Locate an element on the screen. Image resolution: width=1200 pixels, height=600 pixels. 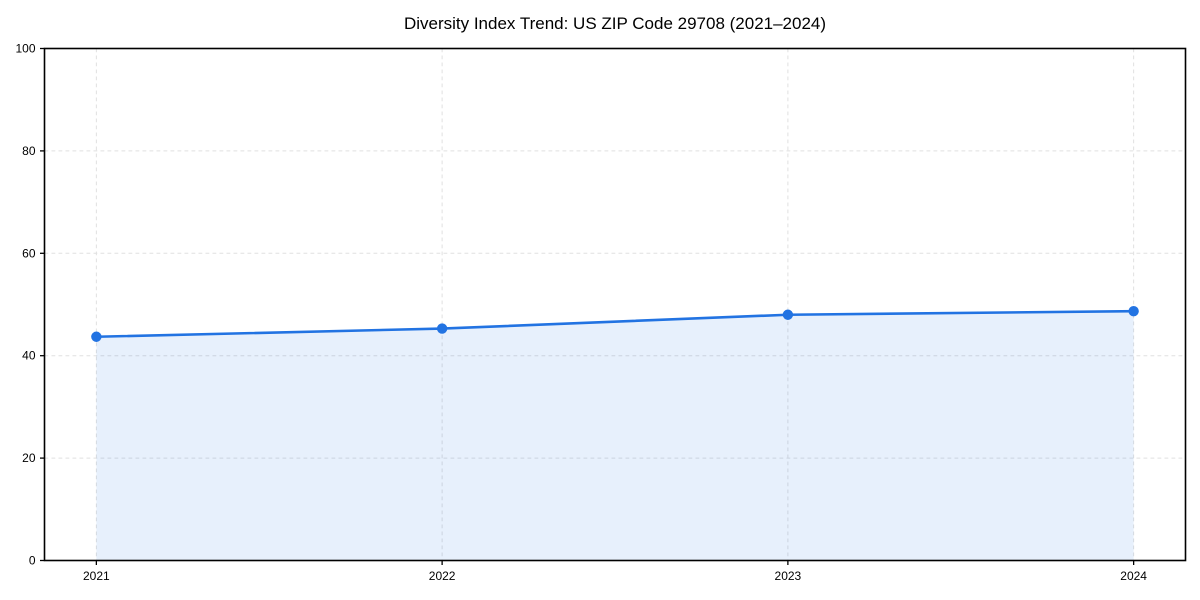
y-axis-tick-label: 60 is located at coordinates (29, 253).